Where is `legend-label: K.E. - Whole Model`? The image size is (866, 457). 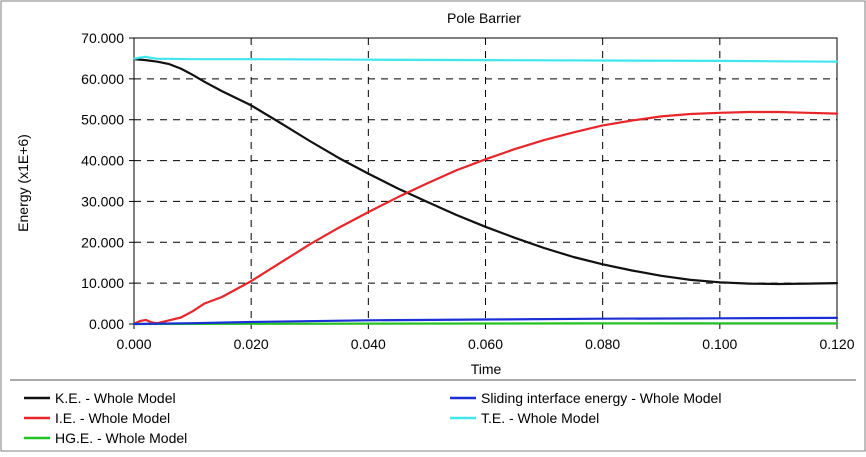 legend-label: K.E. - Whole Model is located at coordinates (115, 398).